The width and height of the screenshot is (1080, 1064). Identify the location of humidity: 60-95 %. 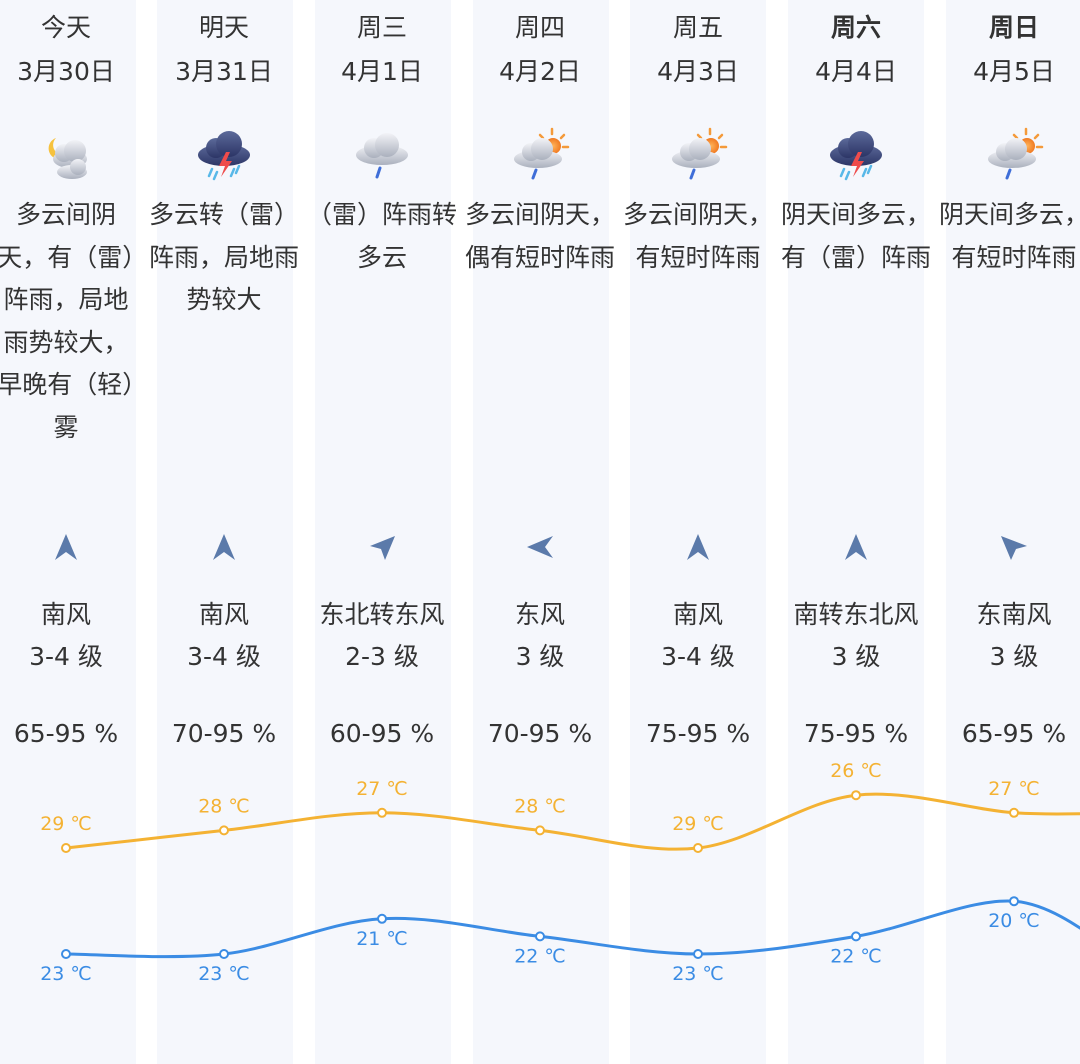
(382, 733).